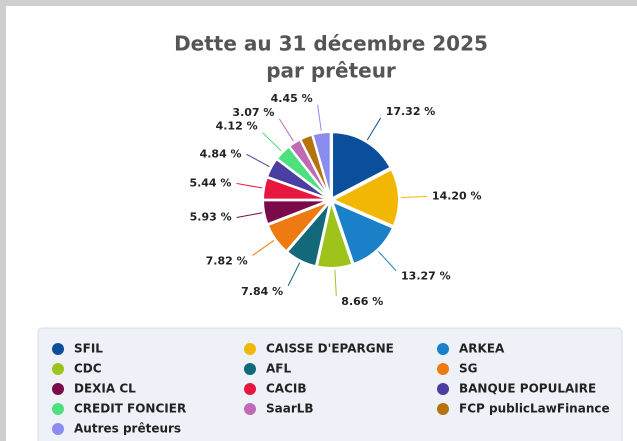 This screenshot has height=441, width=637. I want to click on data-label: 7.84 %, so click(262, 291).